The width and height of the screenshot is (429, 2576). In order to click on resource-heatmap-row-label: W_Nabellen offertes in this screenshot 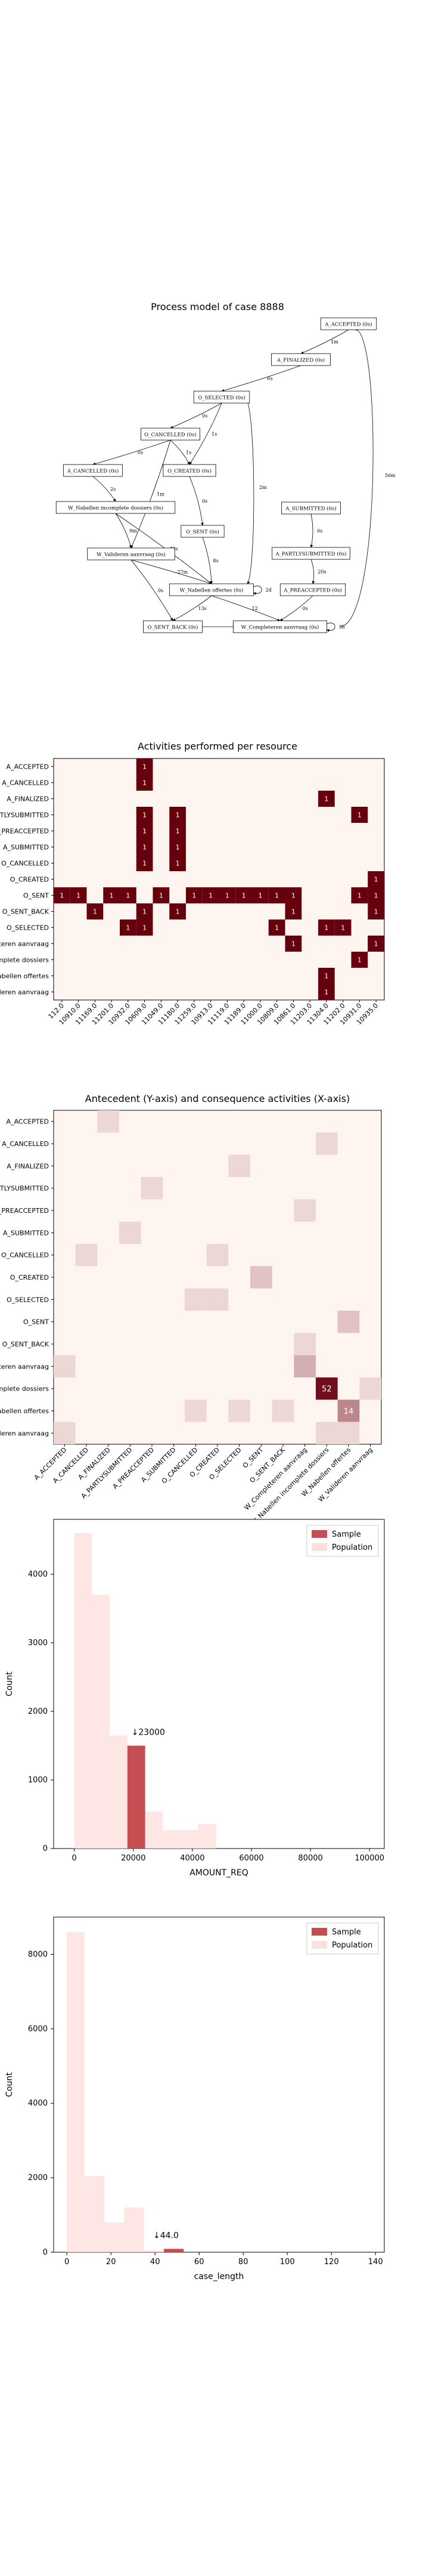, I will do `click(24, 977)`.